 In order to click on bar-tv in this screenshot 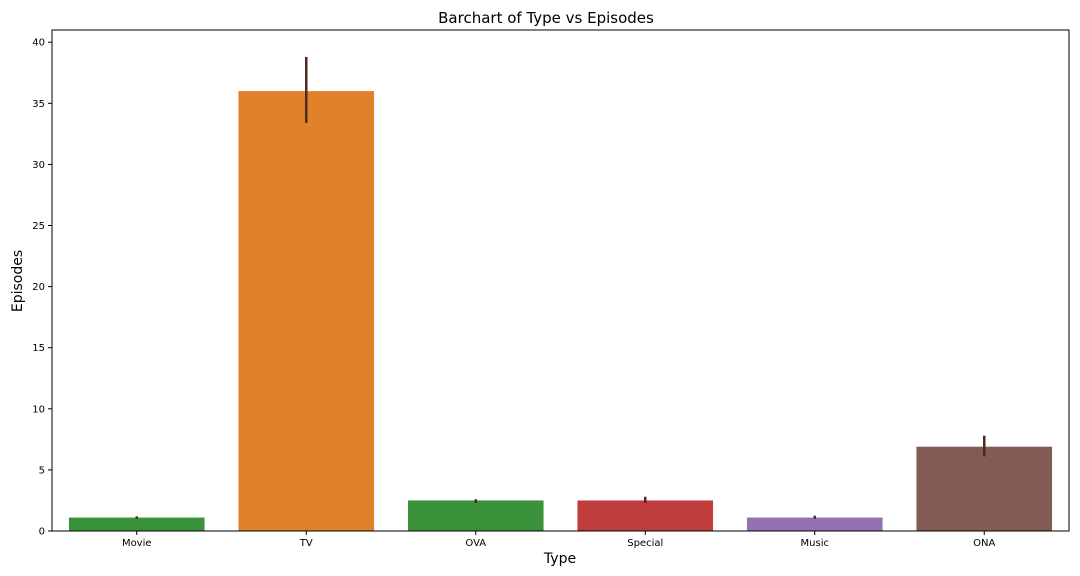, I will do `click(306, 311)`.